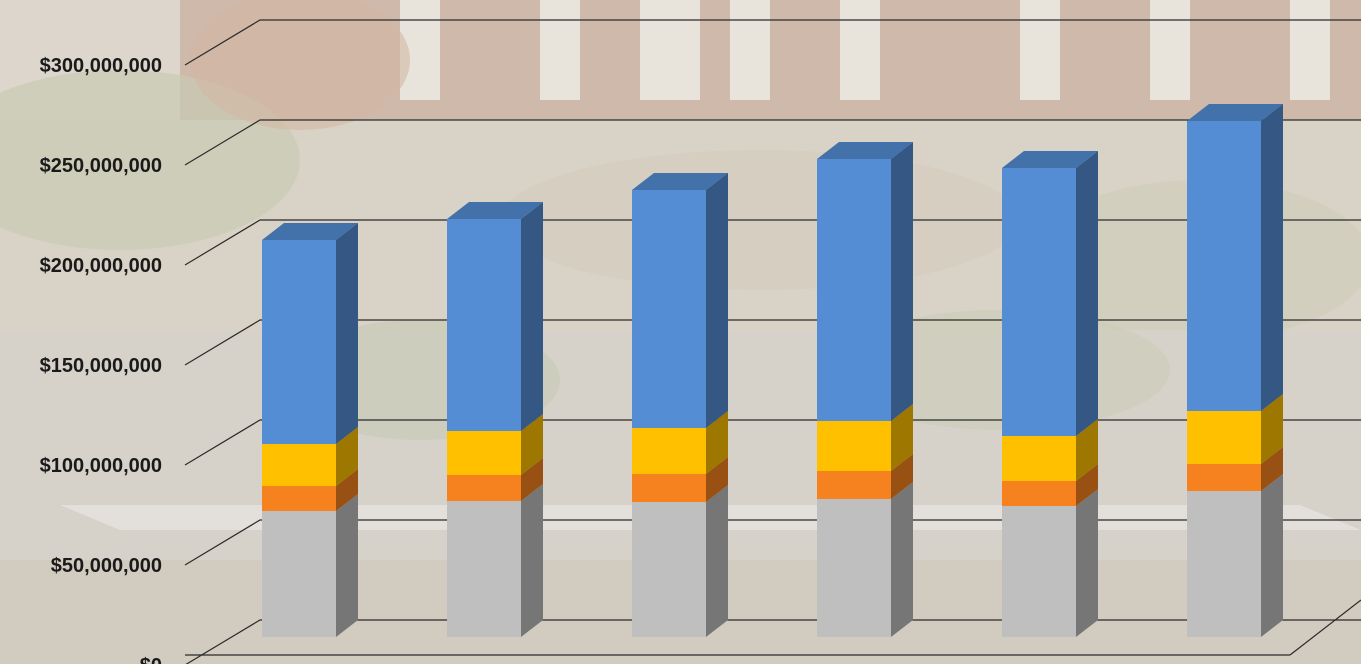 This screenshot has width=1361, height=664. I want to click on y-tick-label: $250,000,000, so click(101, 166).